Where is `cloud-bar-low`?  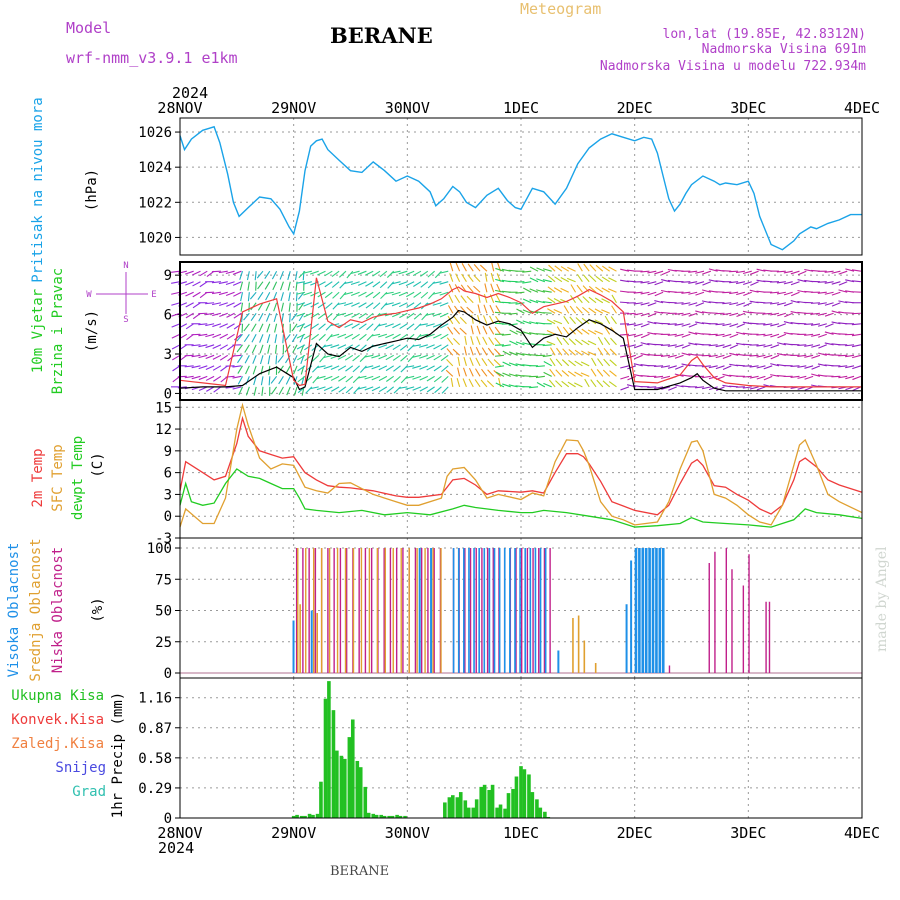 cloud-bar-low is located at coordinates (669, 669).